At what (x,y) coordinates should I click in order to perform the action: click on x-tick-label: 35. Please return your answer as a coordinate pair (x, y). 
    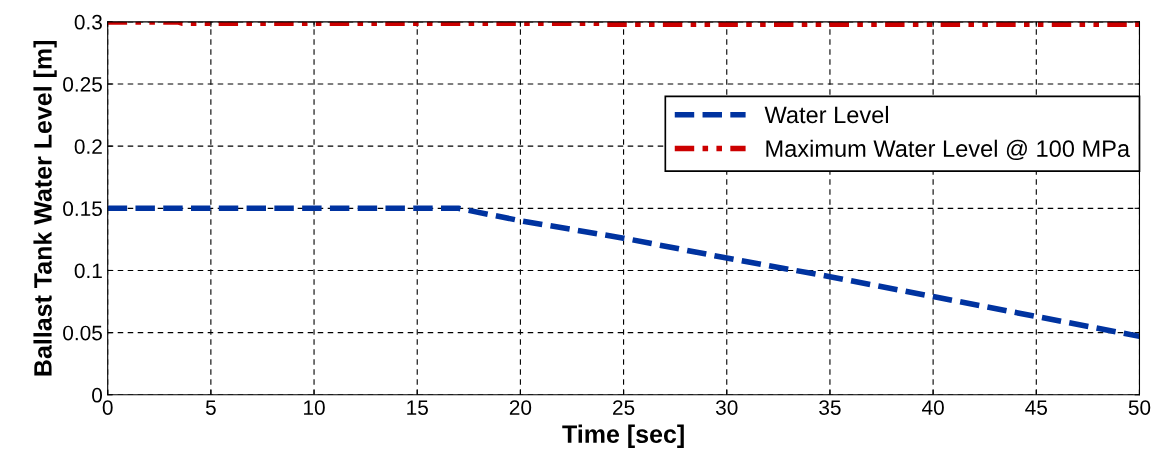
    Looking at the image, I should click on (830, 407).